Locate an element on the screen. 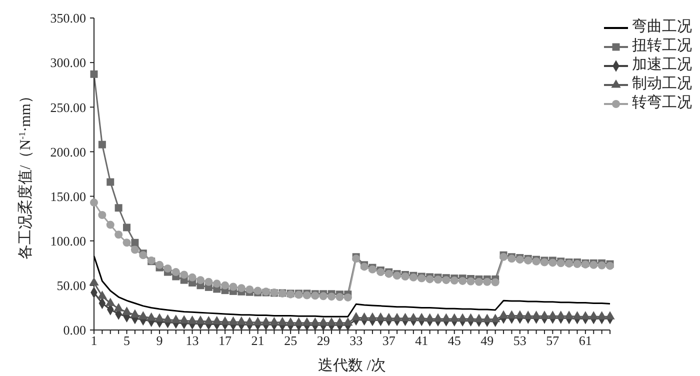 This screenshot has height=376, width=700. y-tick-label: 0.00 is located at coordinates (74, 330).